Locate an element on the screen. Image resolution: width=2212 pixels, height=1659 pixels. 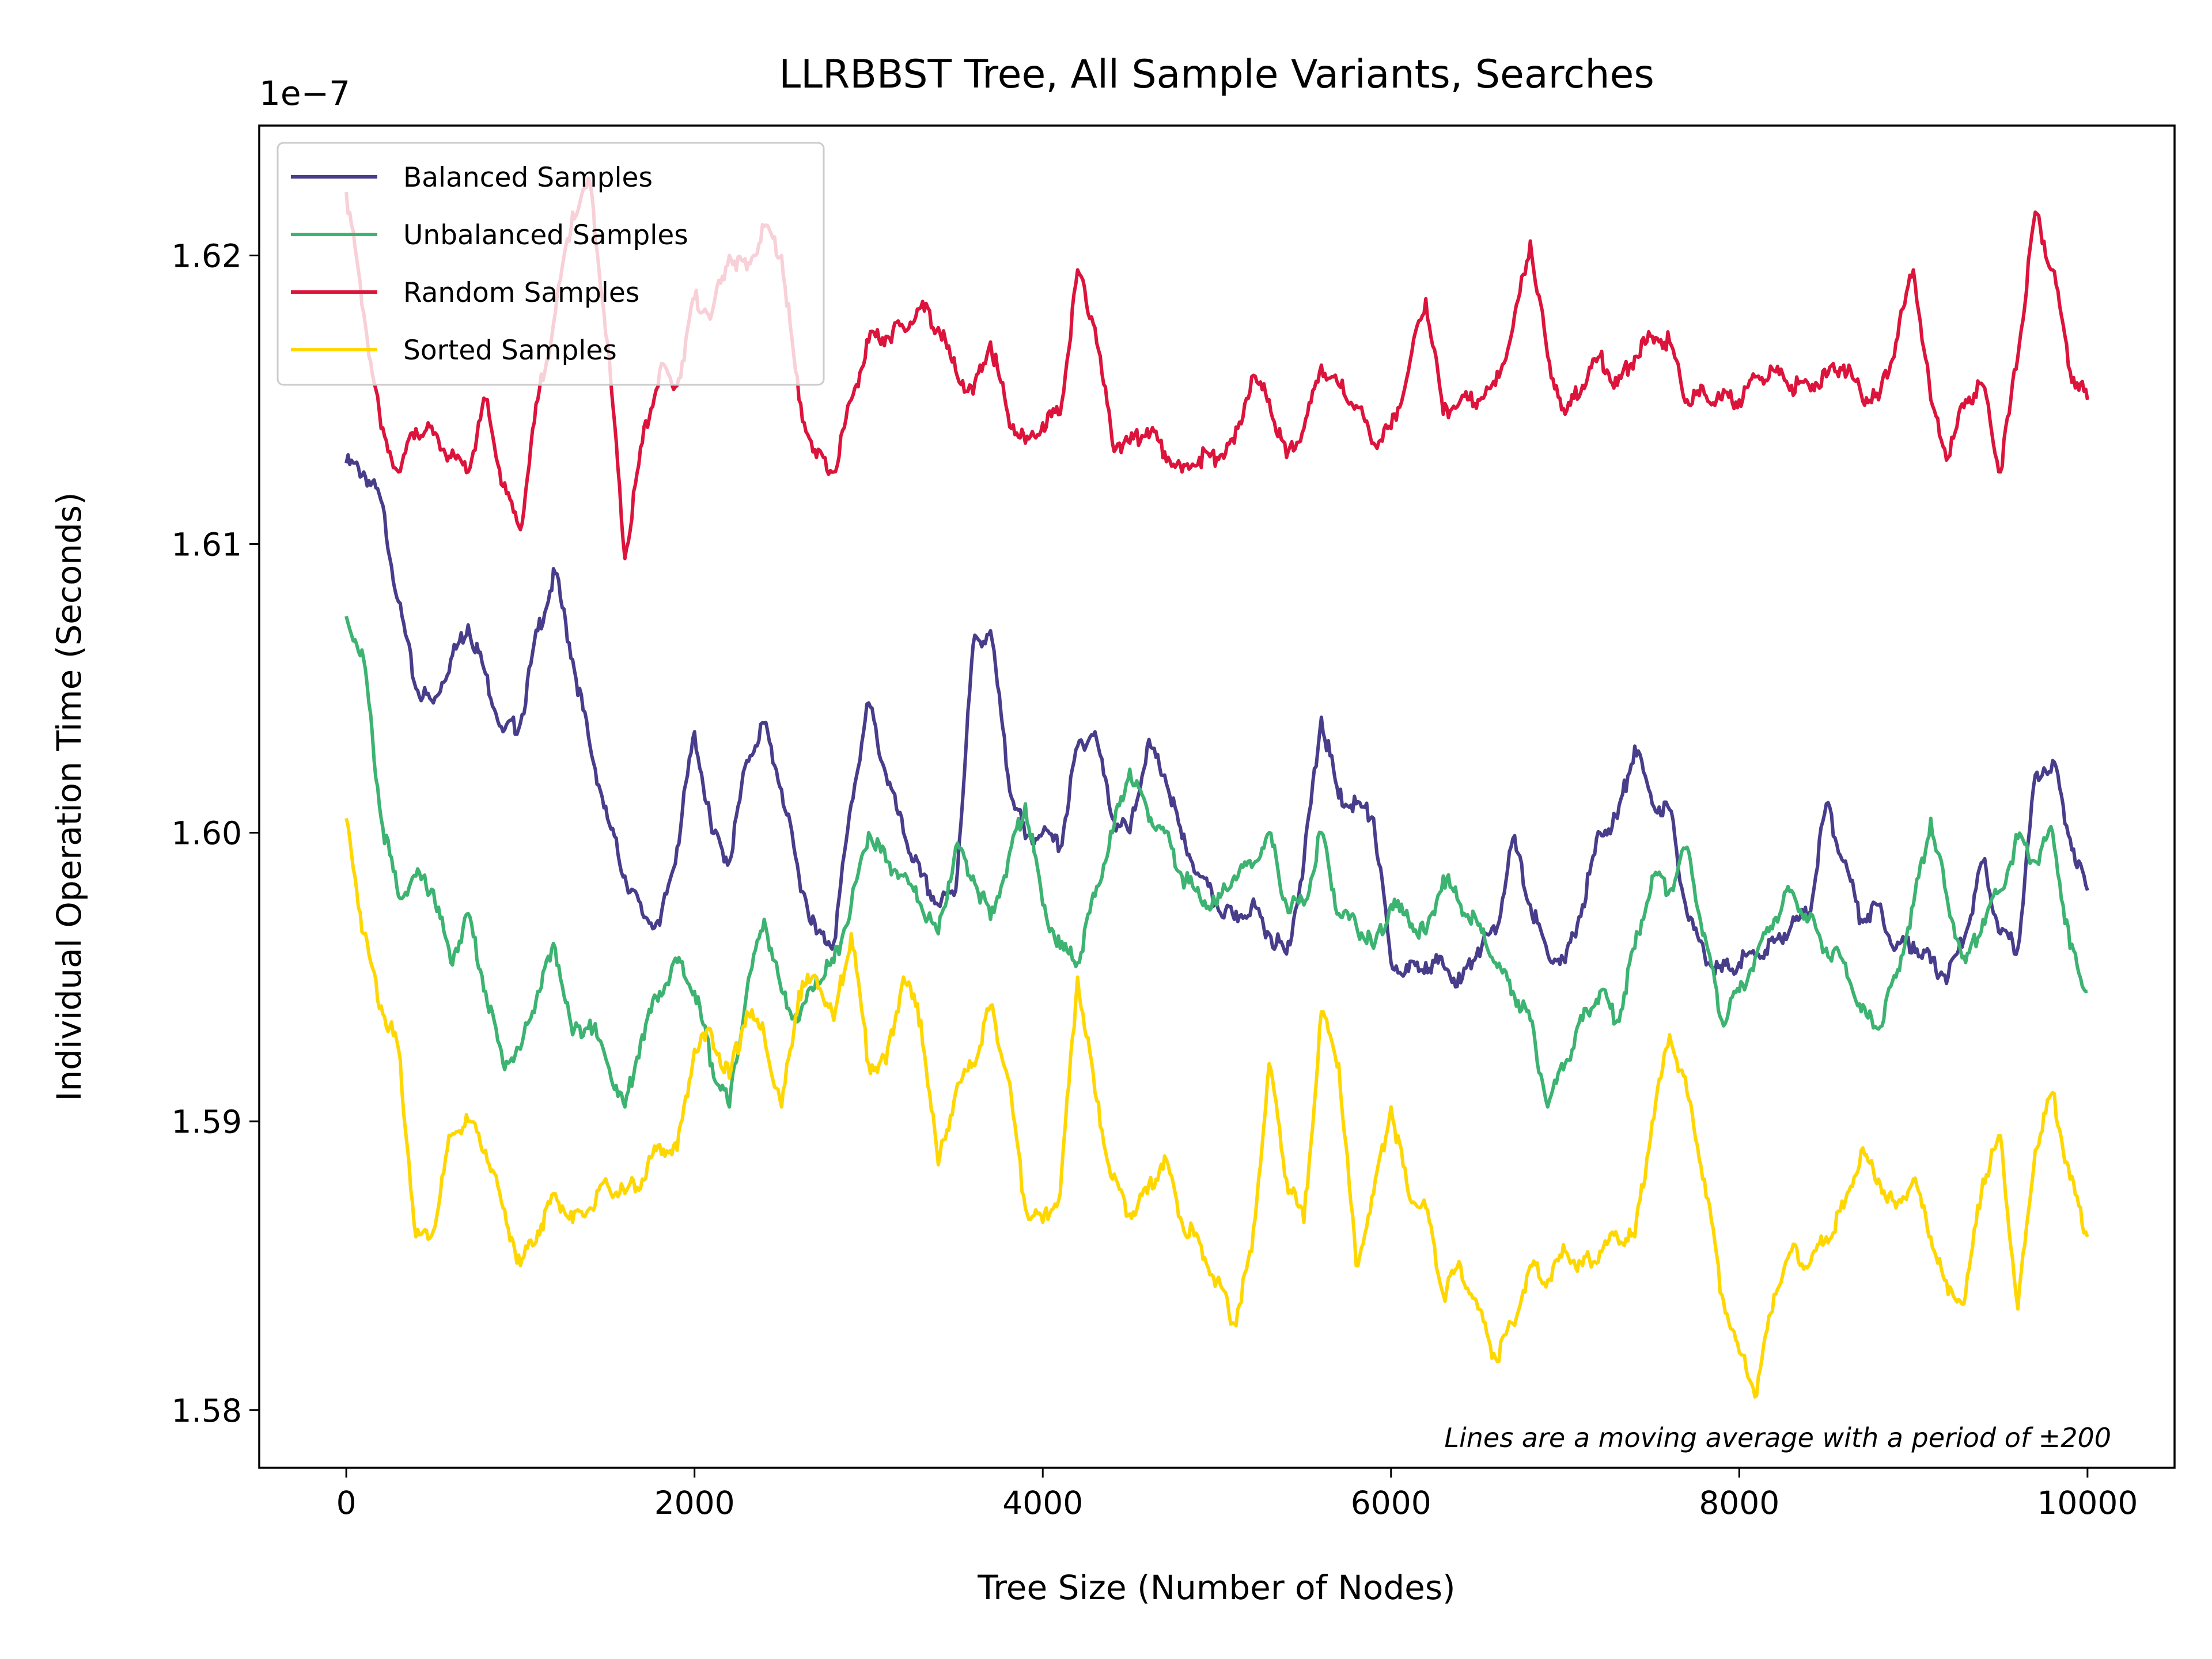
y-axis: 1.58 1.59 1.60 1.61 1.62 is located at coordinates (215, 833).